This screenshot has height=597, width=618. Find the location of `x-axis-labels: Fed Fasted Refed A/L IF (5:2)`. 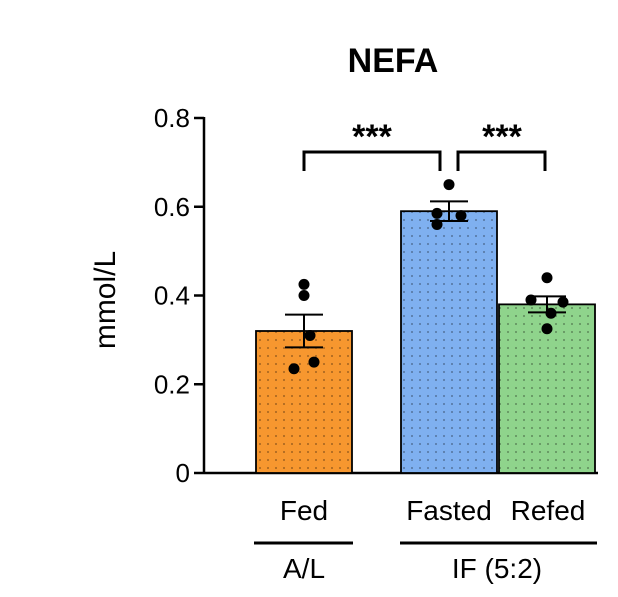

x-axis-labels: Fed Fasted Refed A/L IF (5:2) is located at coordinates (425, 539).